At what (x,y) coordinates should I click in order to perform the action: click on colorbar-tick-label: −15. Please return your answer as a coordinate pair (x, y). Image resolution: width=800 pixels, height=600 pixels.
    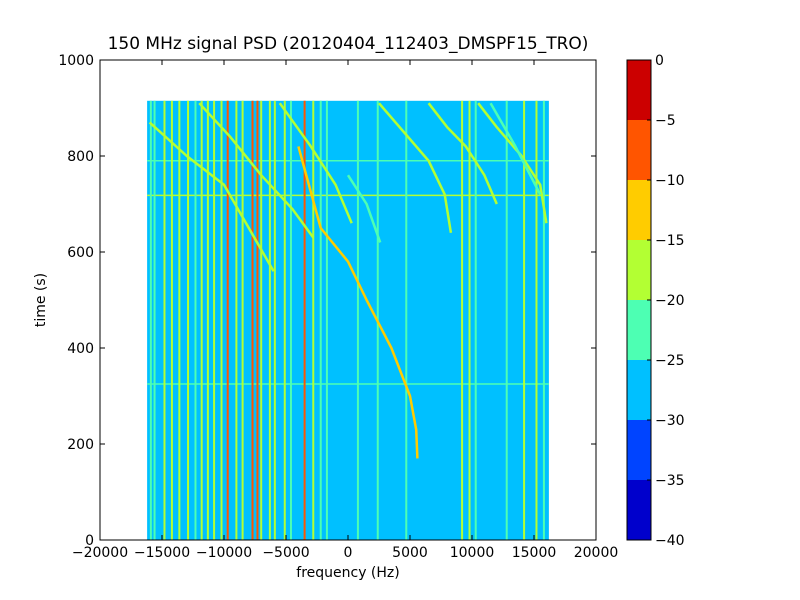
    Looking at the image, I should click on (670, 241).